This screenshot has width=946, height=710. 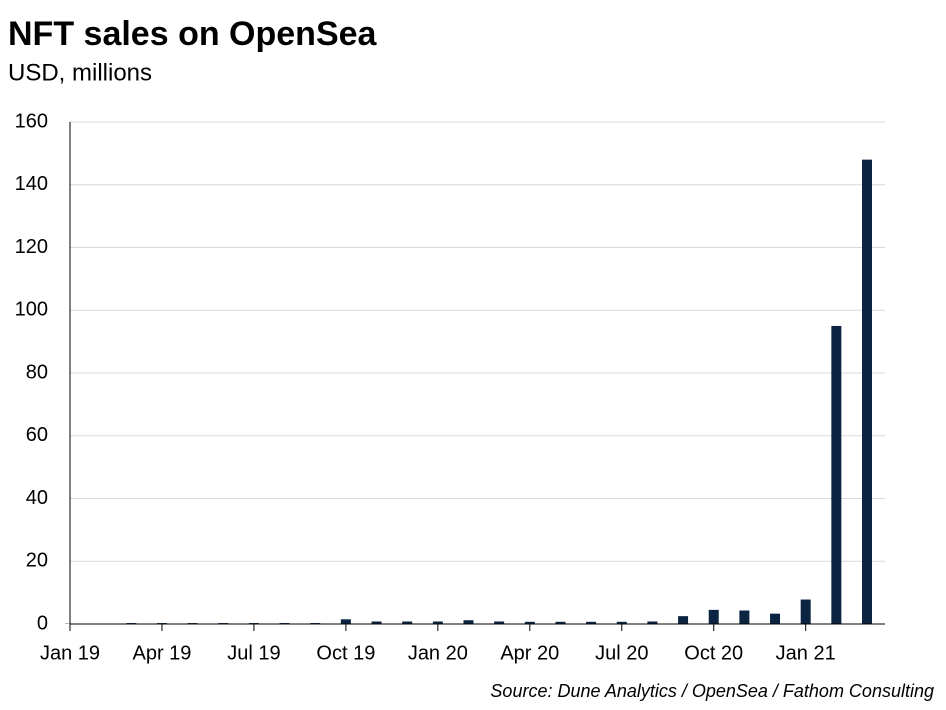 What do you see at coordinates (806, 653) in the screenshot?
I see `x-tick-label: Jan 21` at bounding box center [806, 653].